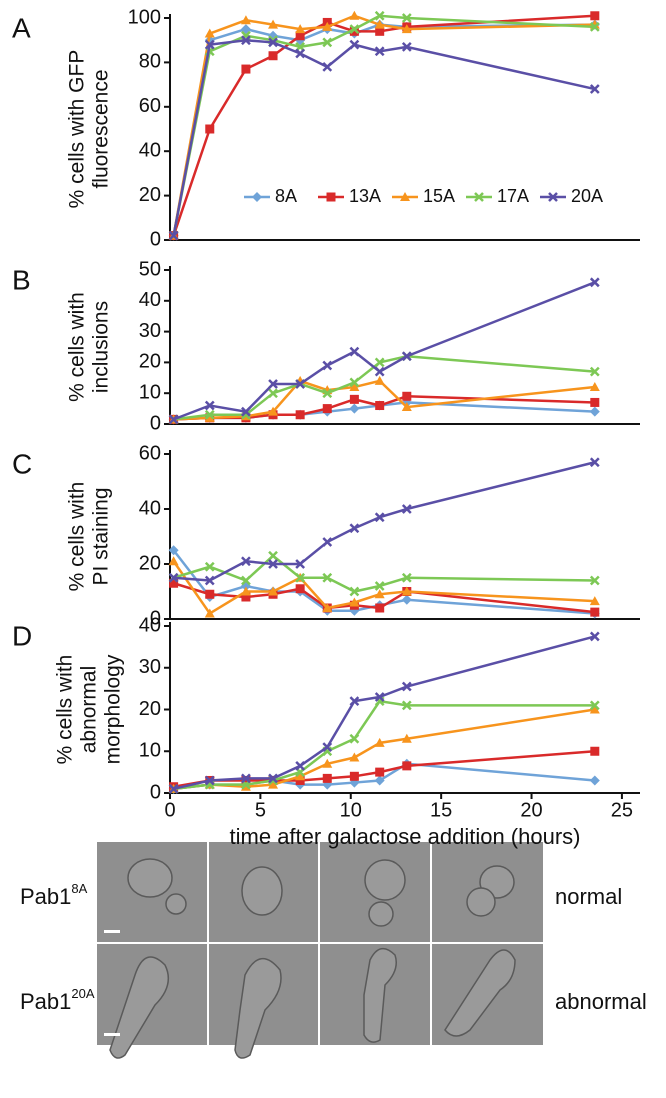 The height and width of the screenshot is (1098, 666). Describe the element at coordinates (22, 635) in the screenshot. I see `panel-label: D` at that location.